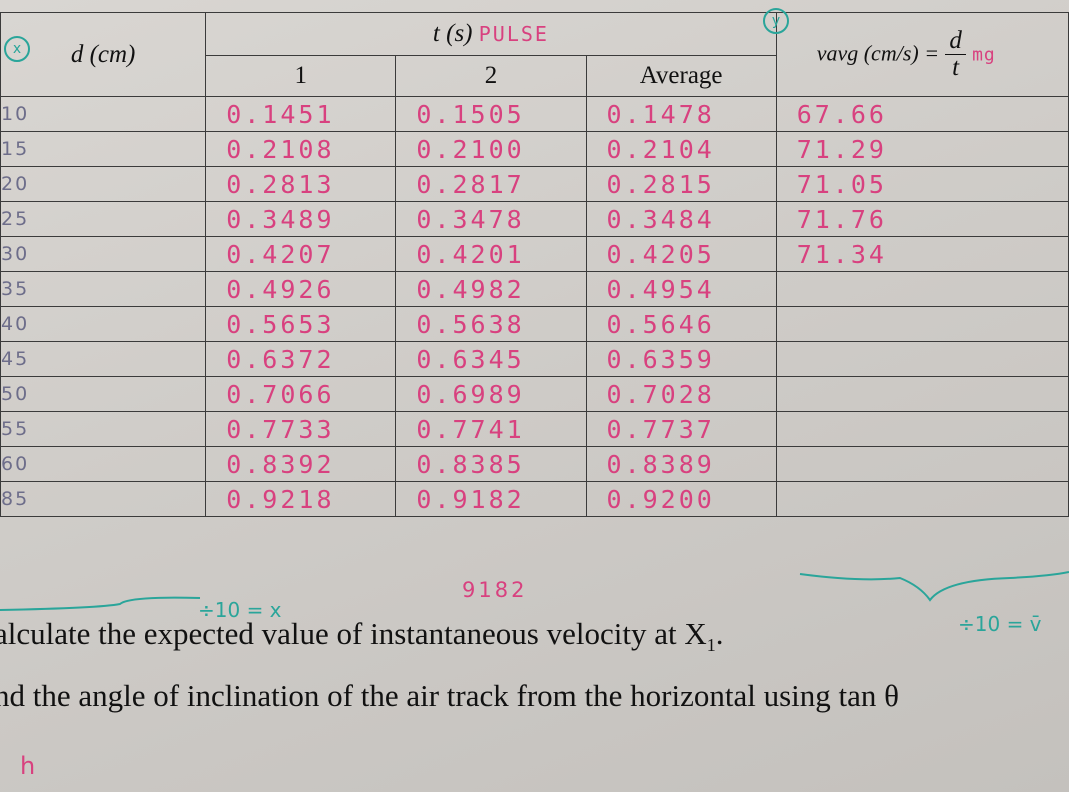 The image size is (1069, 792). I want to click on trial-2-cell: 0.9182, so click(491, 499).